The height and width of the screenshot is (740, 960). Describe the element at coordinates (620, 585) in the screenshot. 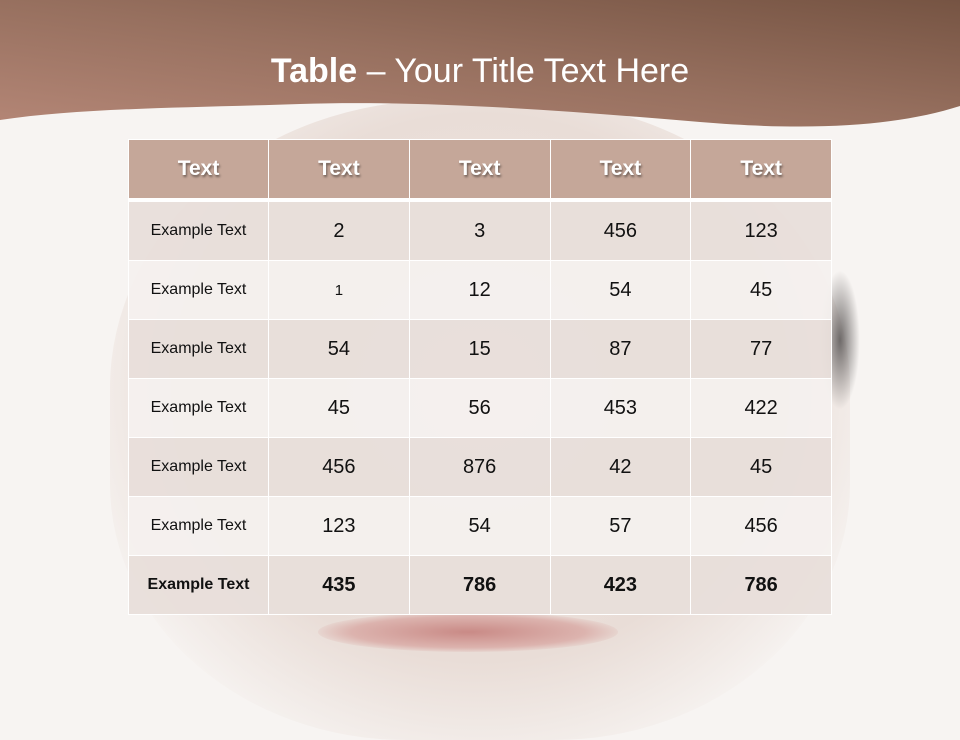

I see `table-cell: 423` at that location.